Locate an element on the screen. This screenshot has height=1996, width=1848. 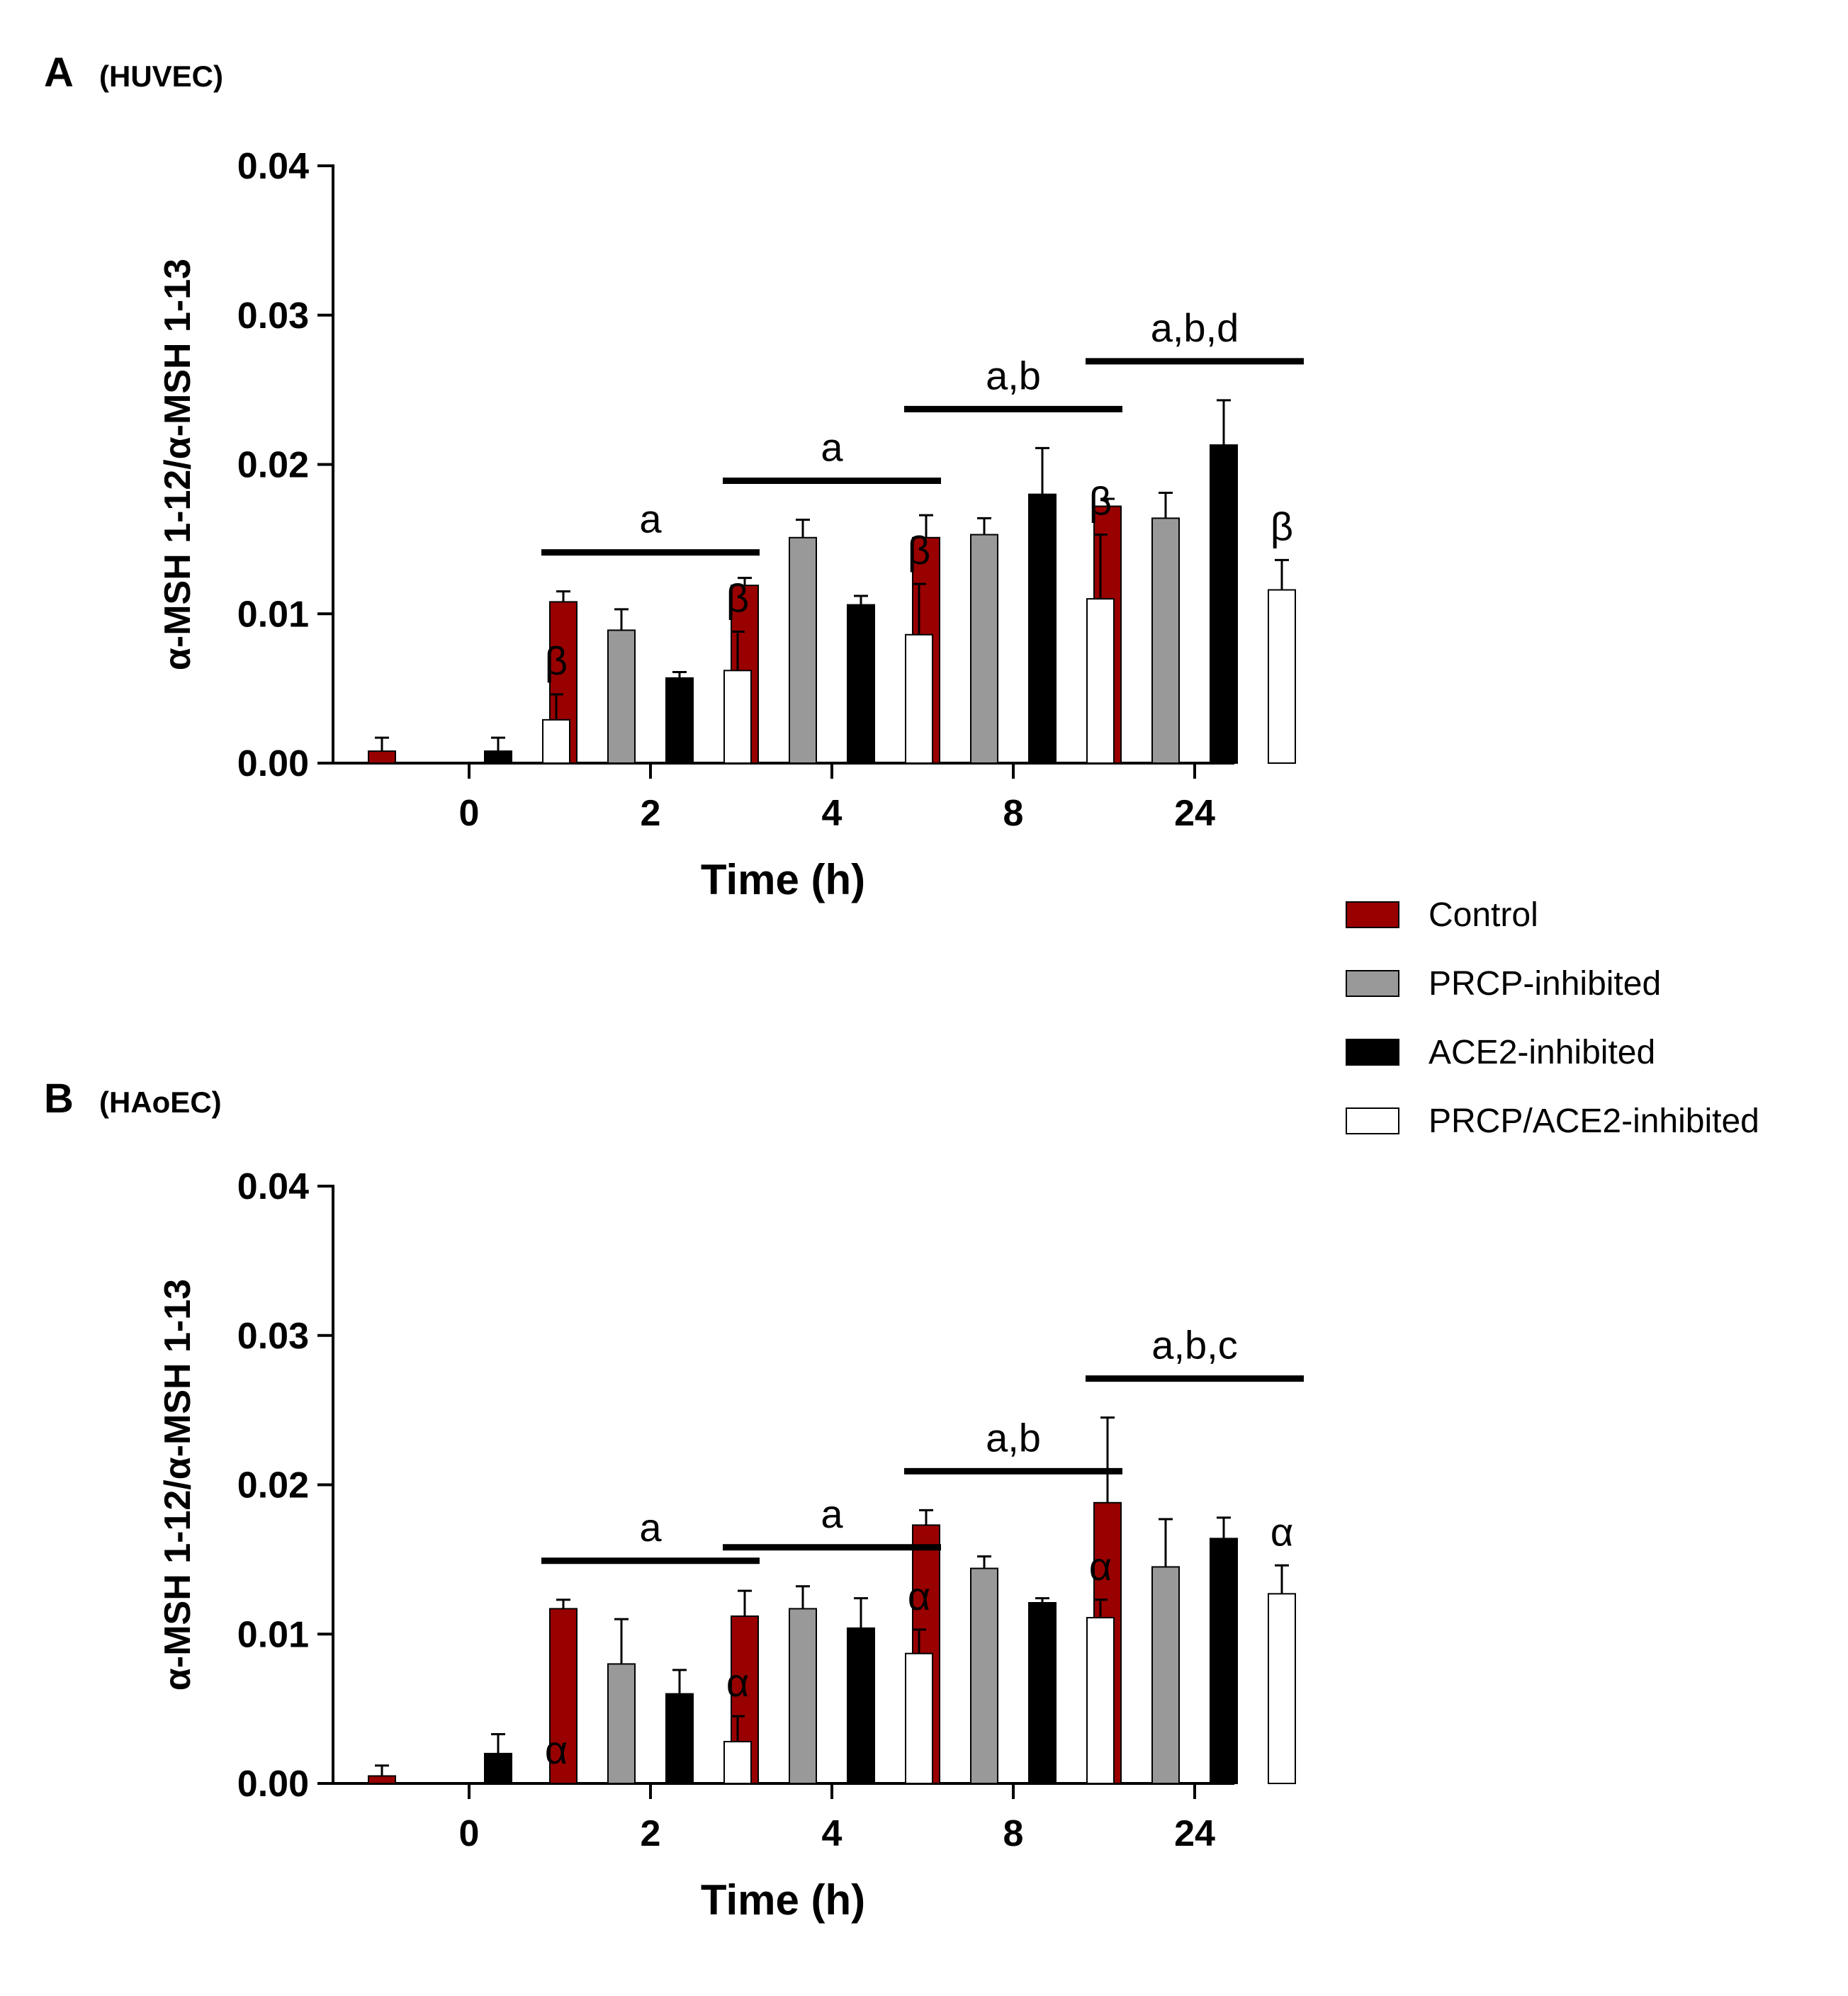
significance-label: a,b,c is located at coordinates (1194, 1345).